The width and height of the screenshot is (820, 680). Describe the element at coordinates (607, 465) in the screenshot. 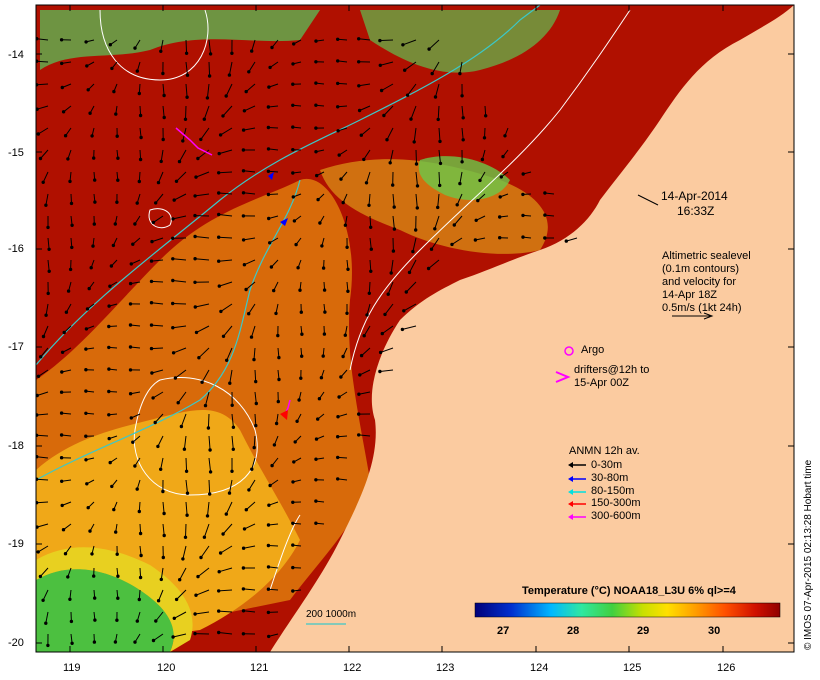

I see `anmn-legend-label: 0-30m` at that location.